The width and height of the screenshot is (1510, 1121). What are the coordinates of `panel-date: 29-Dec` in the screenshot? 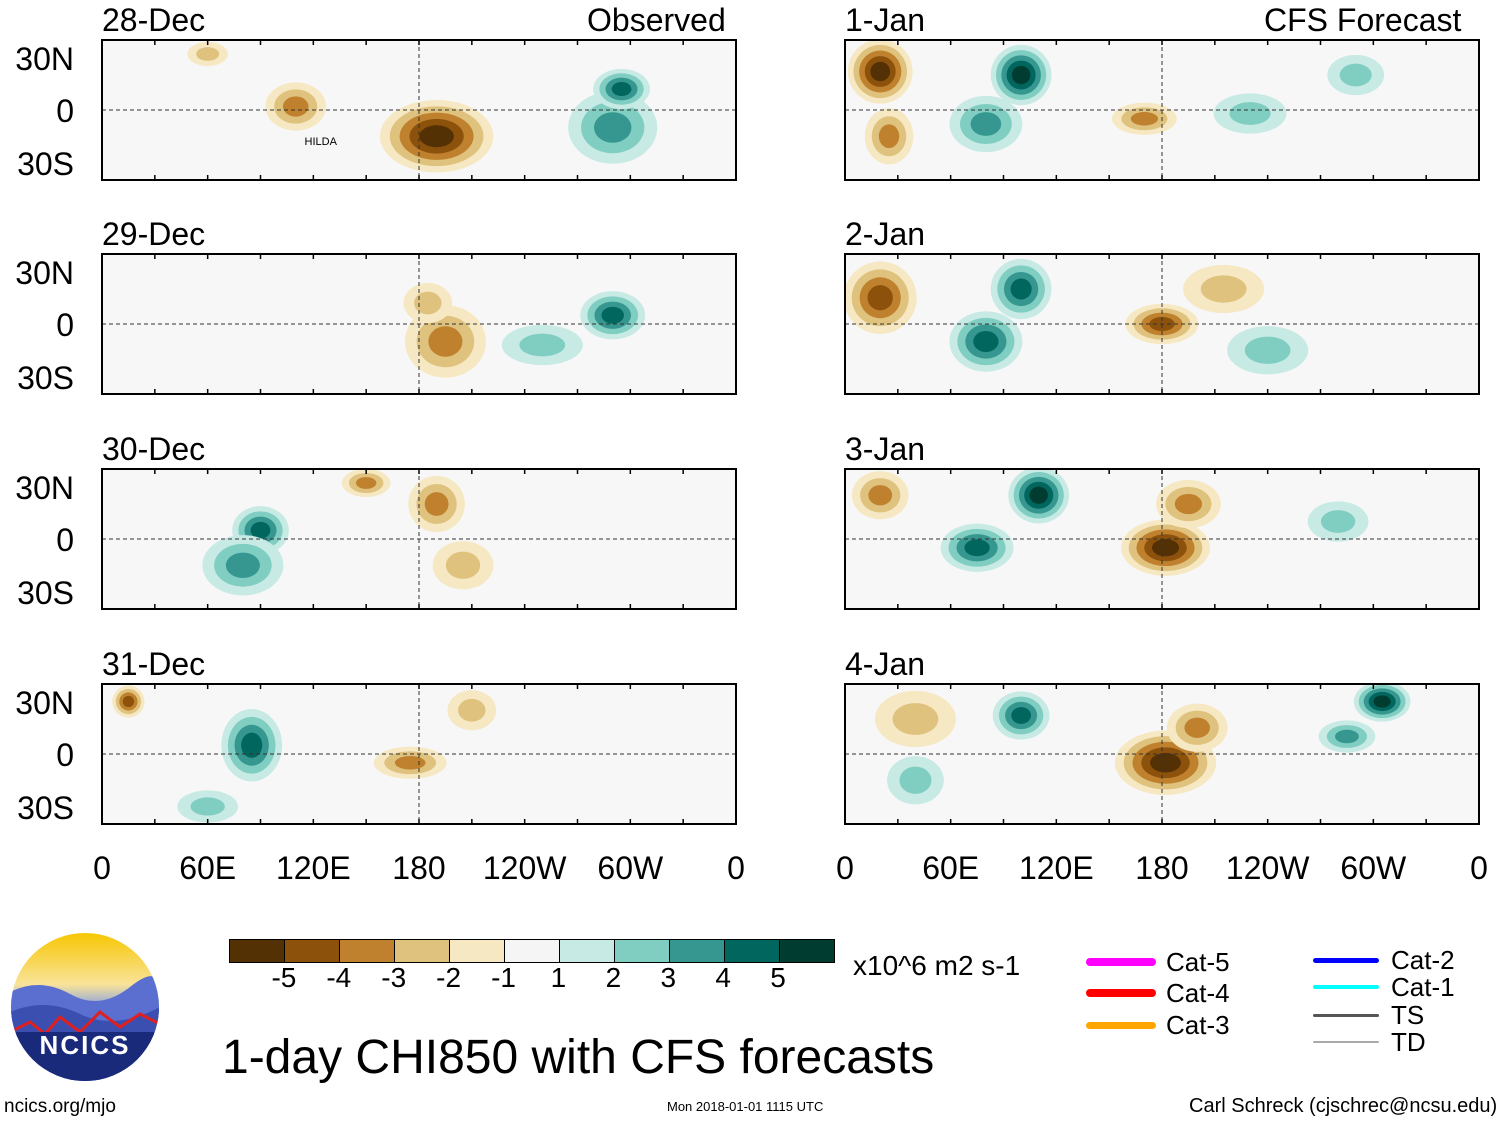 It's located at (154, 234).